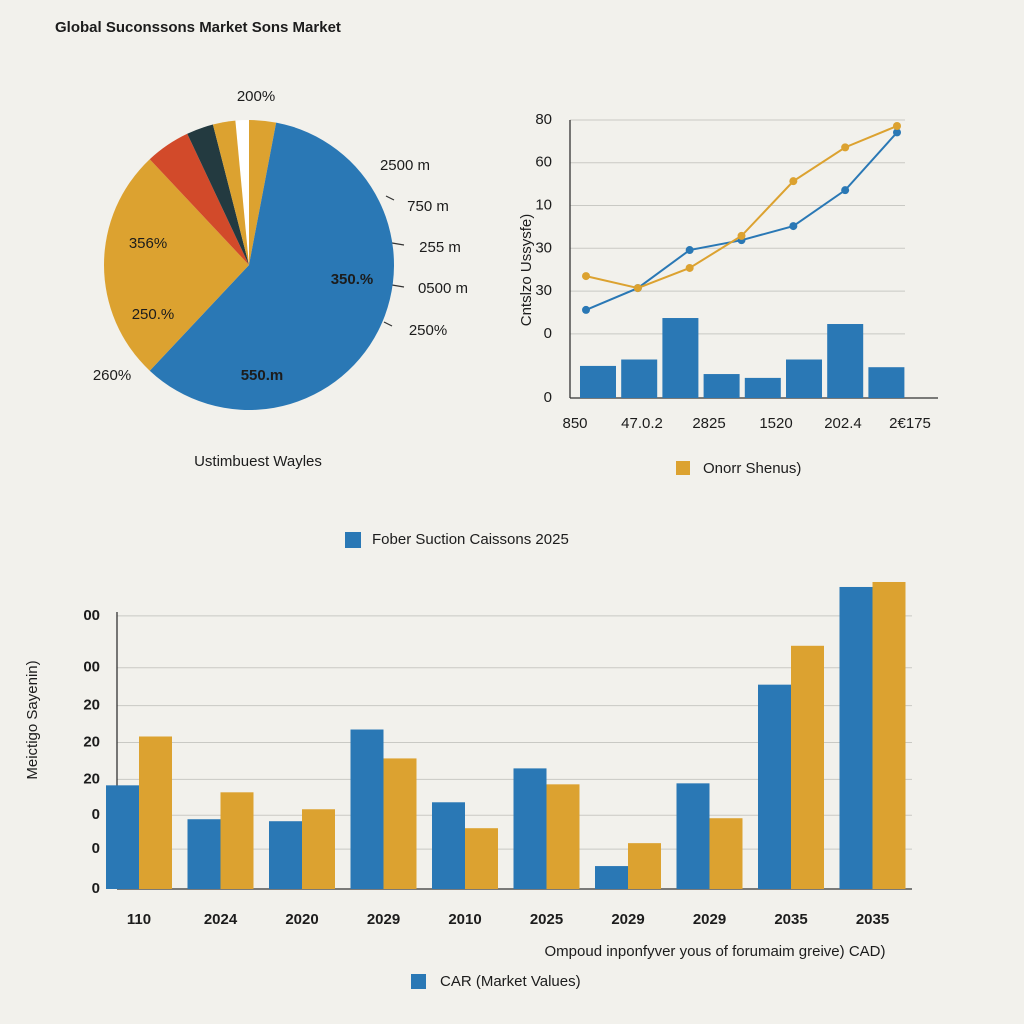 Image resolution: width=1024 pixels, height=1024 pixels. What do you see at coordinates (221, 919) in the screenshot?
I see `x-tick-label: 2024` at bounding box center [221, 919].